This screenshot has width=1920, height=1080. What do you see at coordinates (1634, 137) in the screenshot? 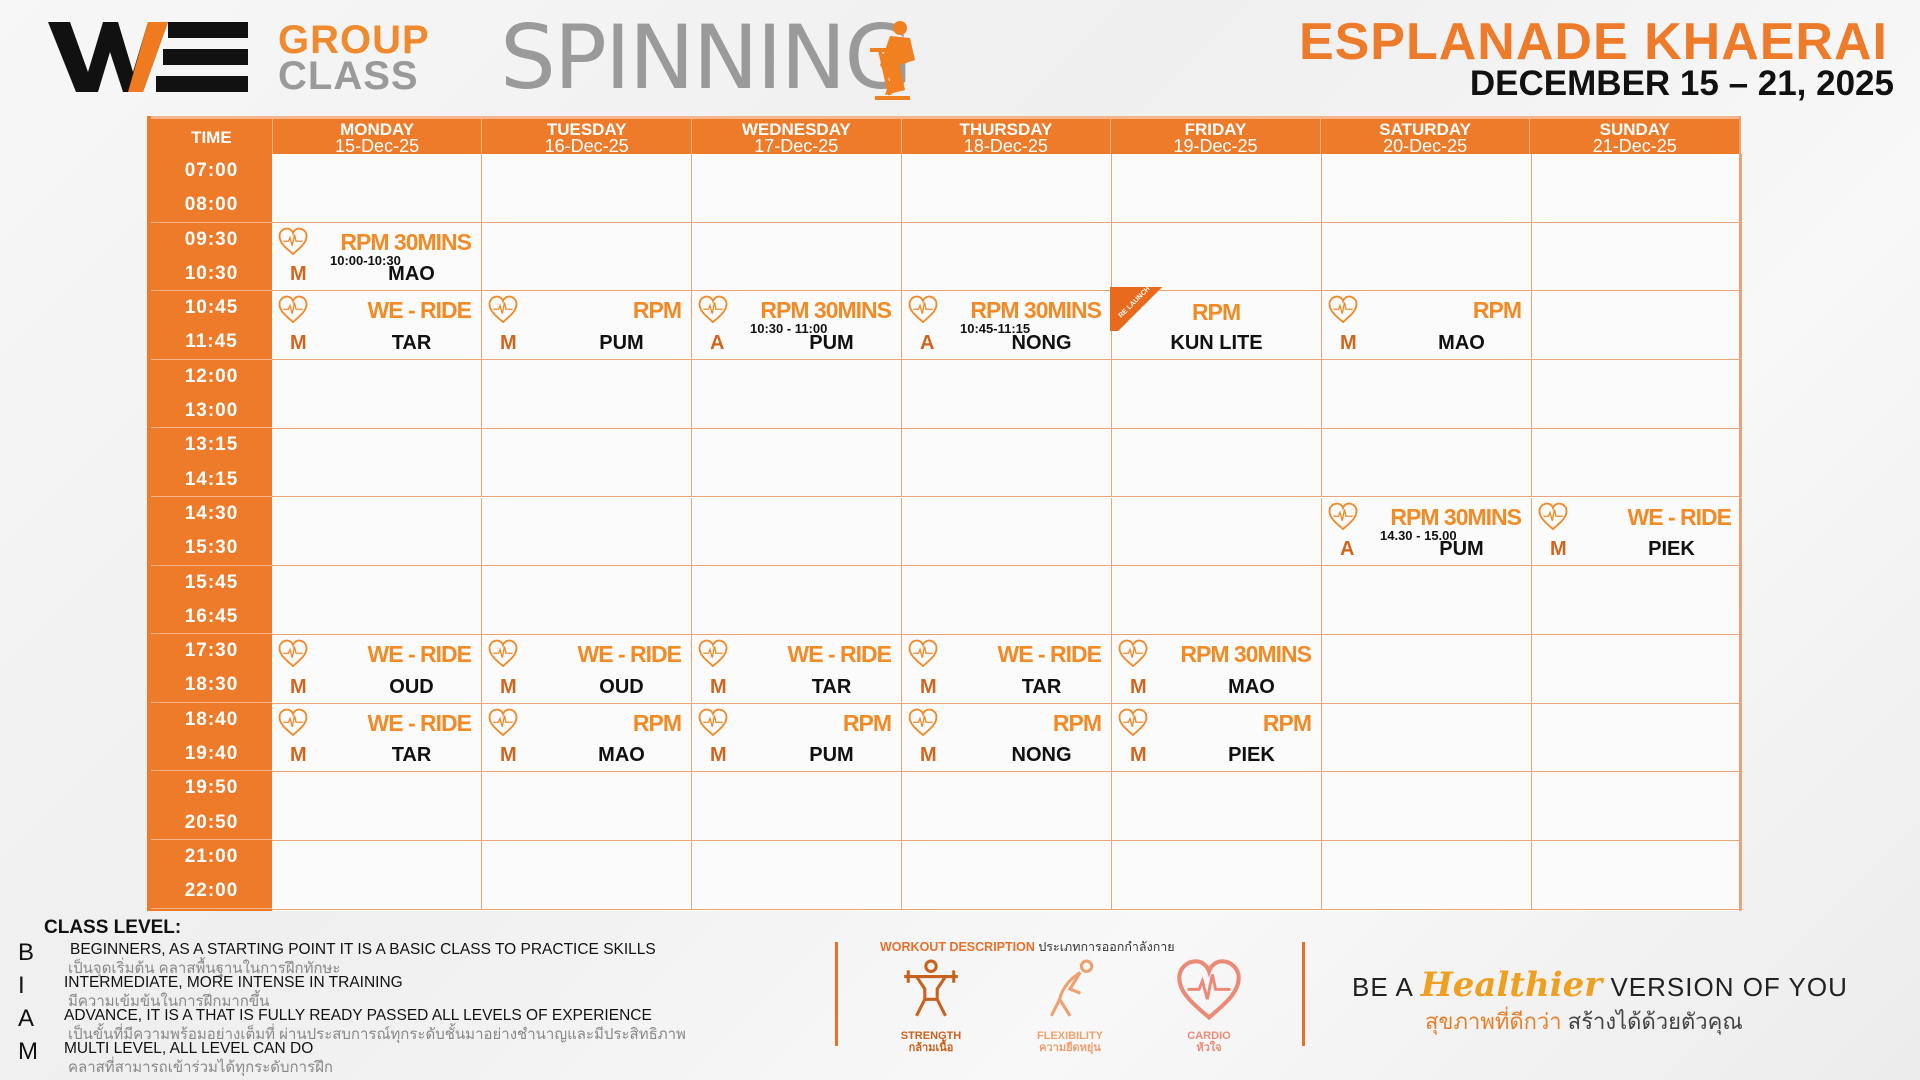
I see `day-header-sunday: SUNDAY 21-Dec-25` at bounding box center [1634, 137].